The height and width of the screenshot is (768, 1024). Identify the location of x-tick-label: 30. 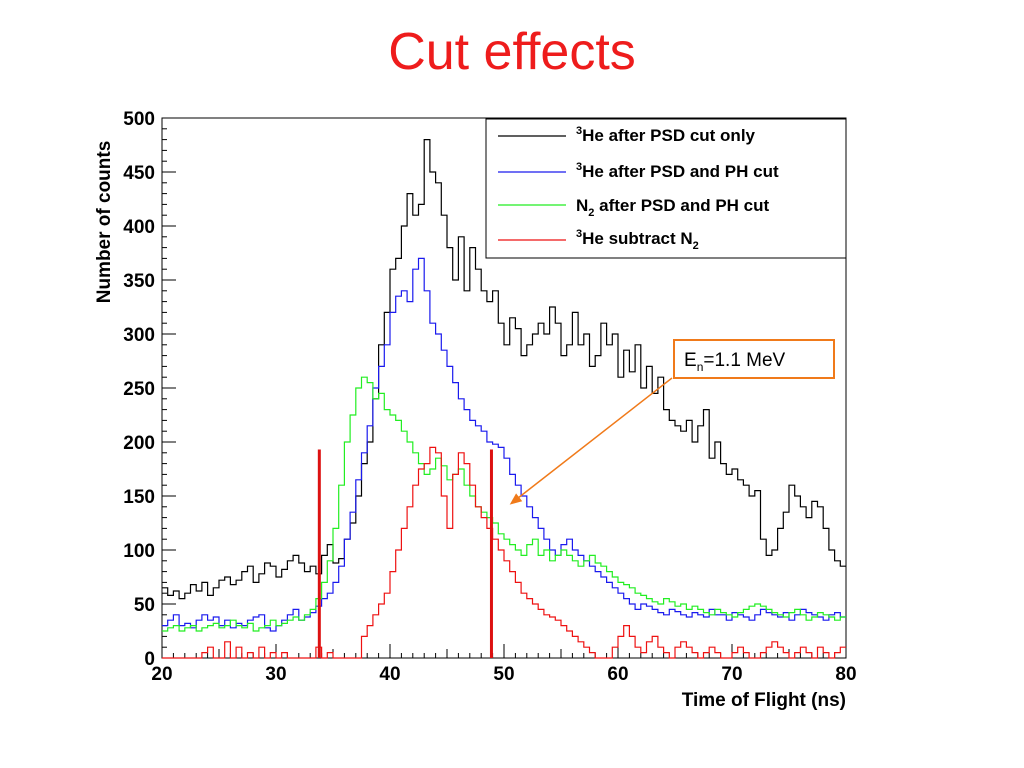
(275, 674).